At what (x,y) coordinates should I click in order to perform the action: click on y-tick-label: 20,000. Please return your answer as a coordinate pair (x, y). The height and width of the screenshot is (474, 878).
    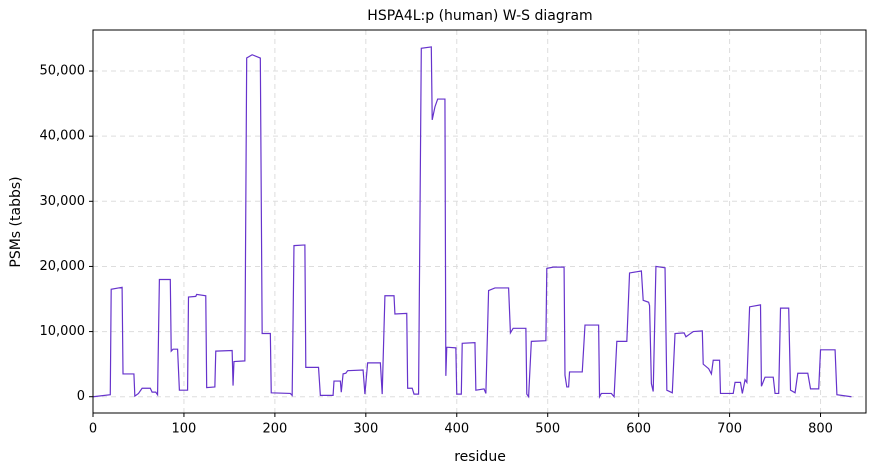
    Looking at the image, I should click on (63, 266).